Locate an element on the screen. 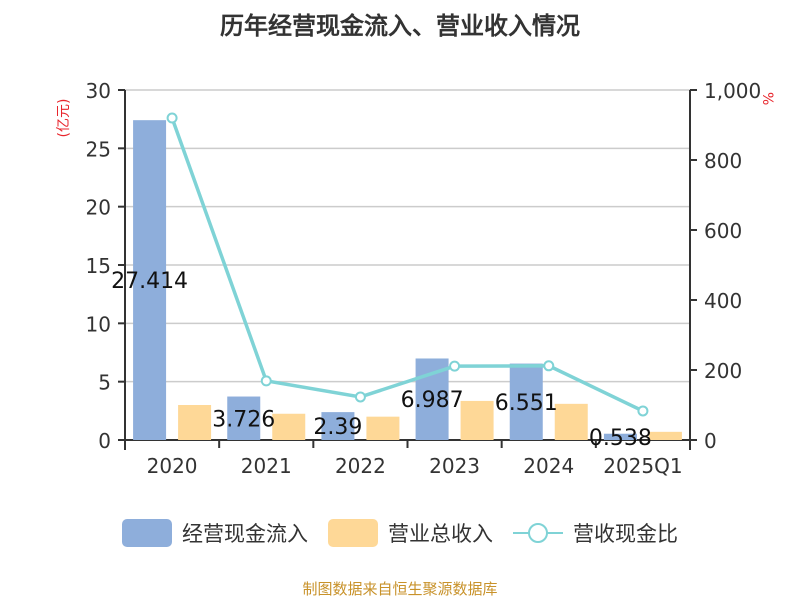 The width and height of the screenshot is (800, 600). chart-title: 历年经营现金流入、营业收入情况 is located at coordinates (400, 26).